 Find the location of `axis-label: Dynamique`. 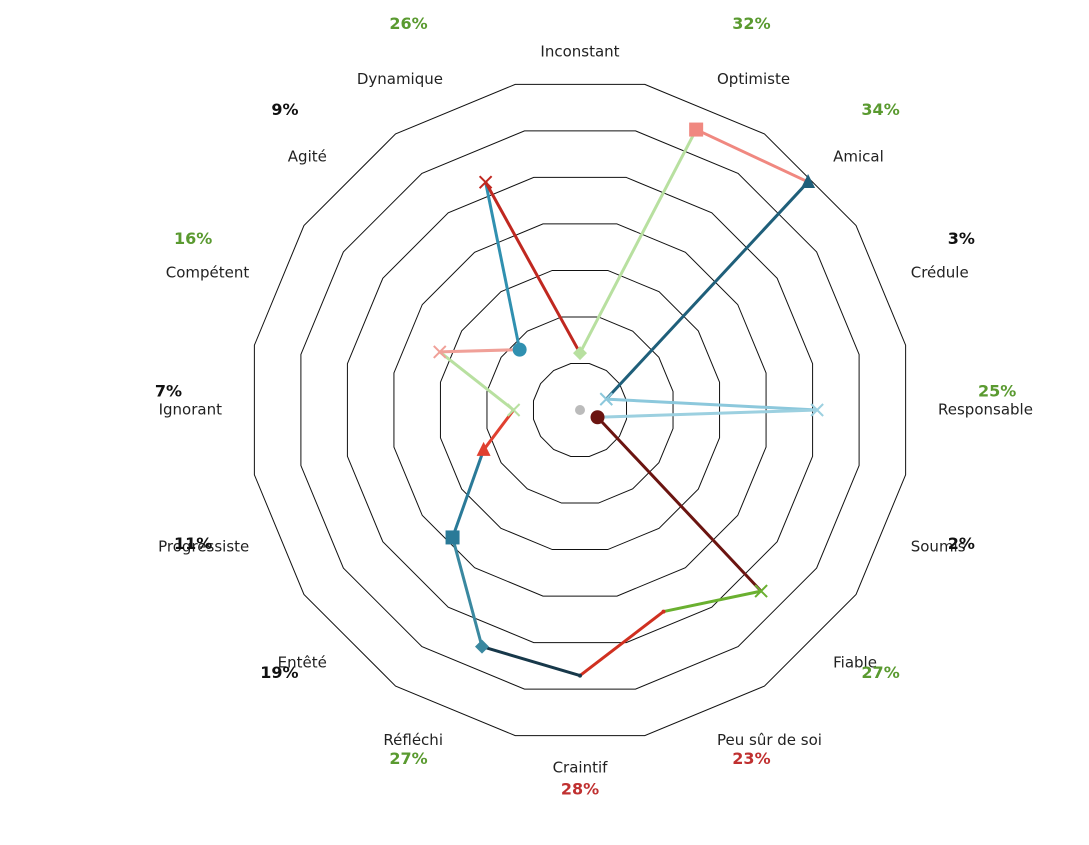

axis-label: Dynamique is located at coordinates (400, 79).